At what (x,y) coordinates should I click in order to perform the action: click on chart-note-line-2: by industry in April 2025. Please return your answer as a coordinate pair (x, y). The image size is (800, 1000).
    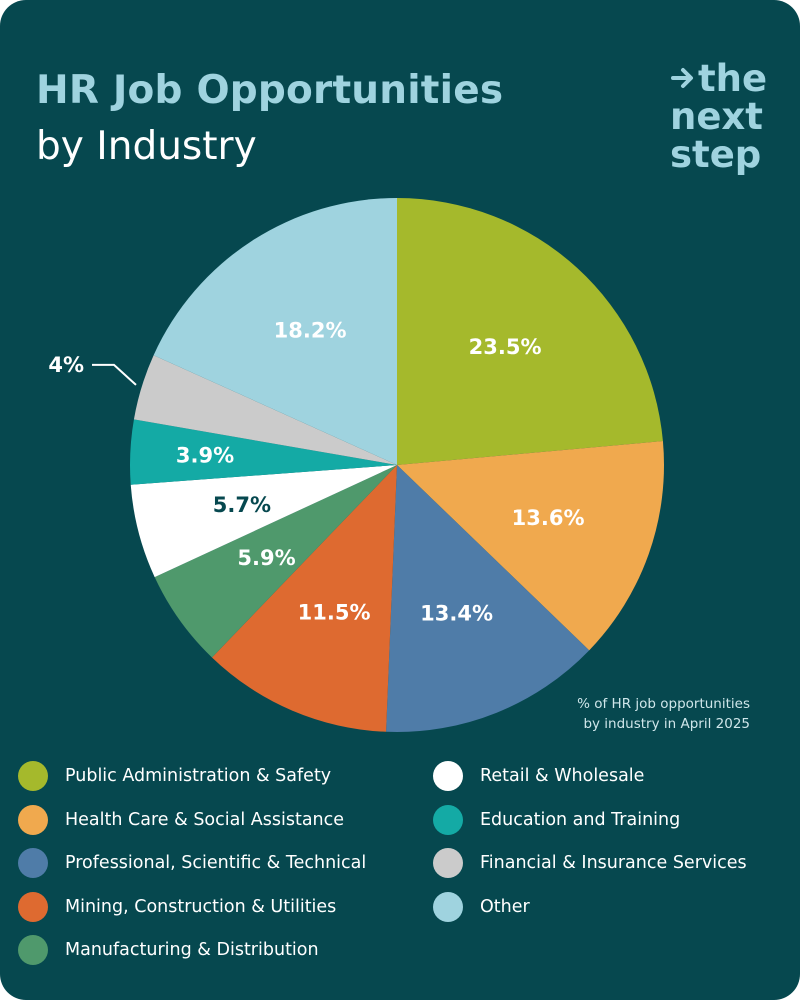
    Looking at the image, I should click on (666, 724).